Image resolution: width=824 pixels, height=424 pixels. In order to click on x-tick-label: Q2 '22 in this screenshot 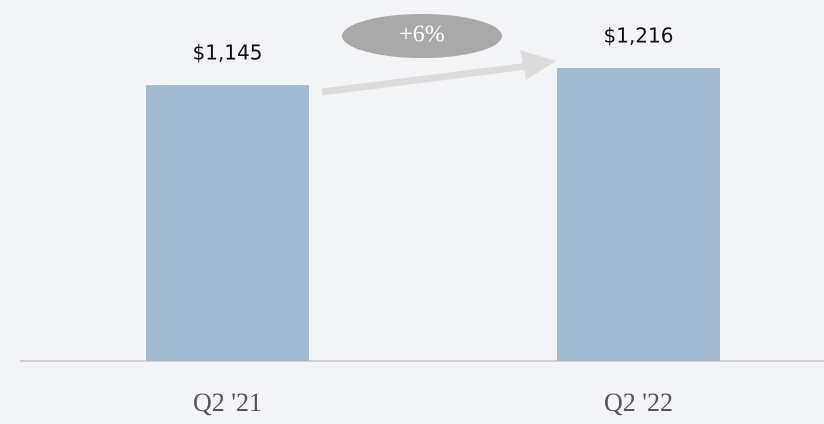, I will do `click(638, 402)`.